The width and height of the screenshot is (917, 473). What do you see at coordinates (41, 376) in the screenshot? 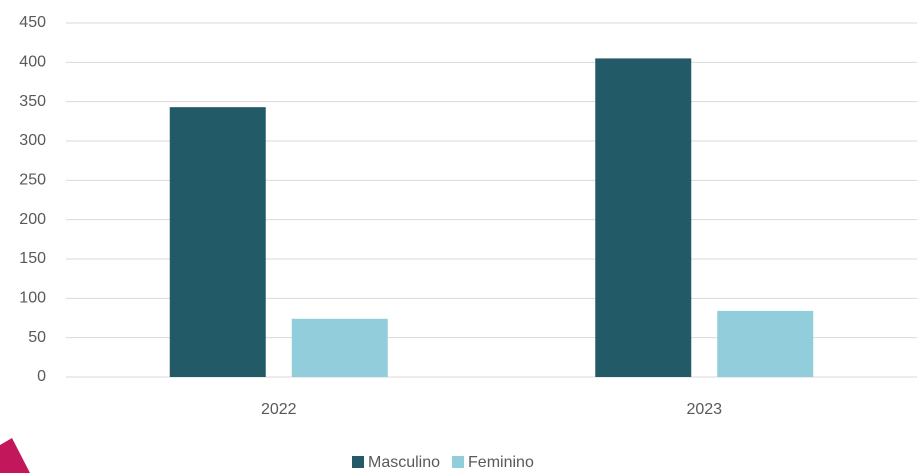
I see `y-tick-label: 0` at bounding box center [41, 376].